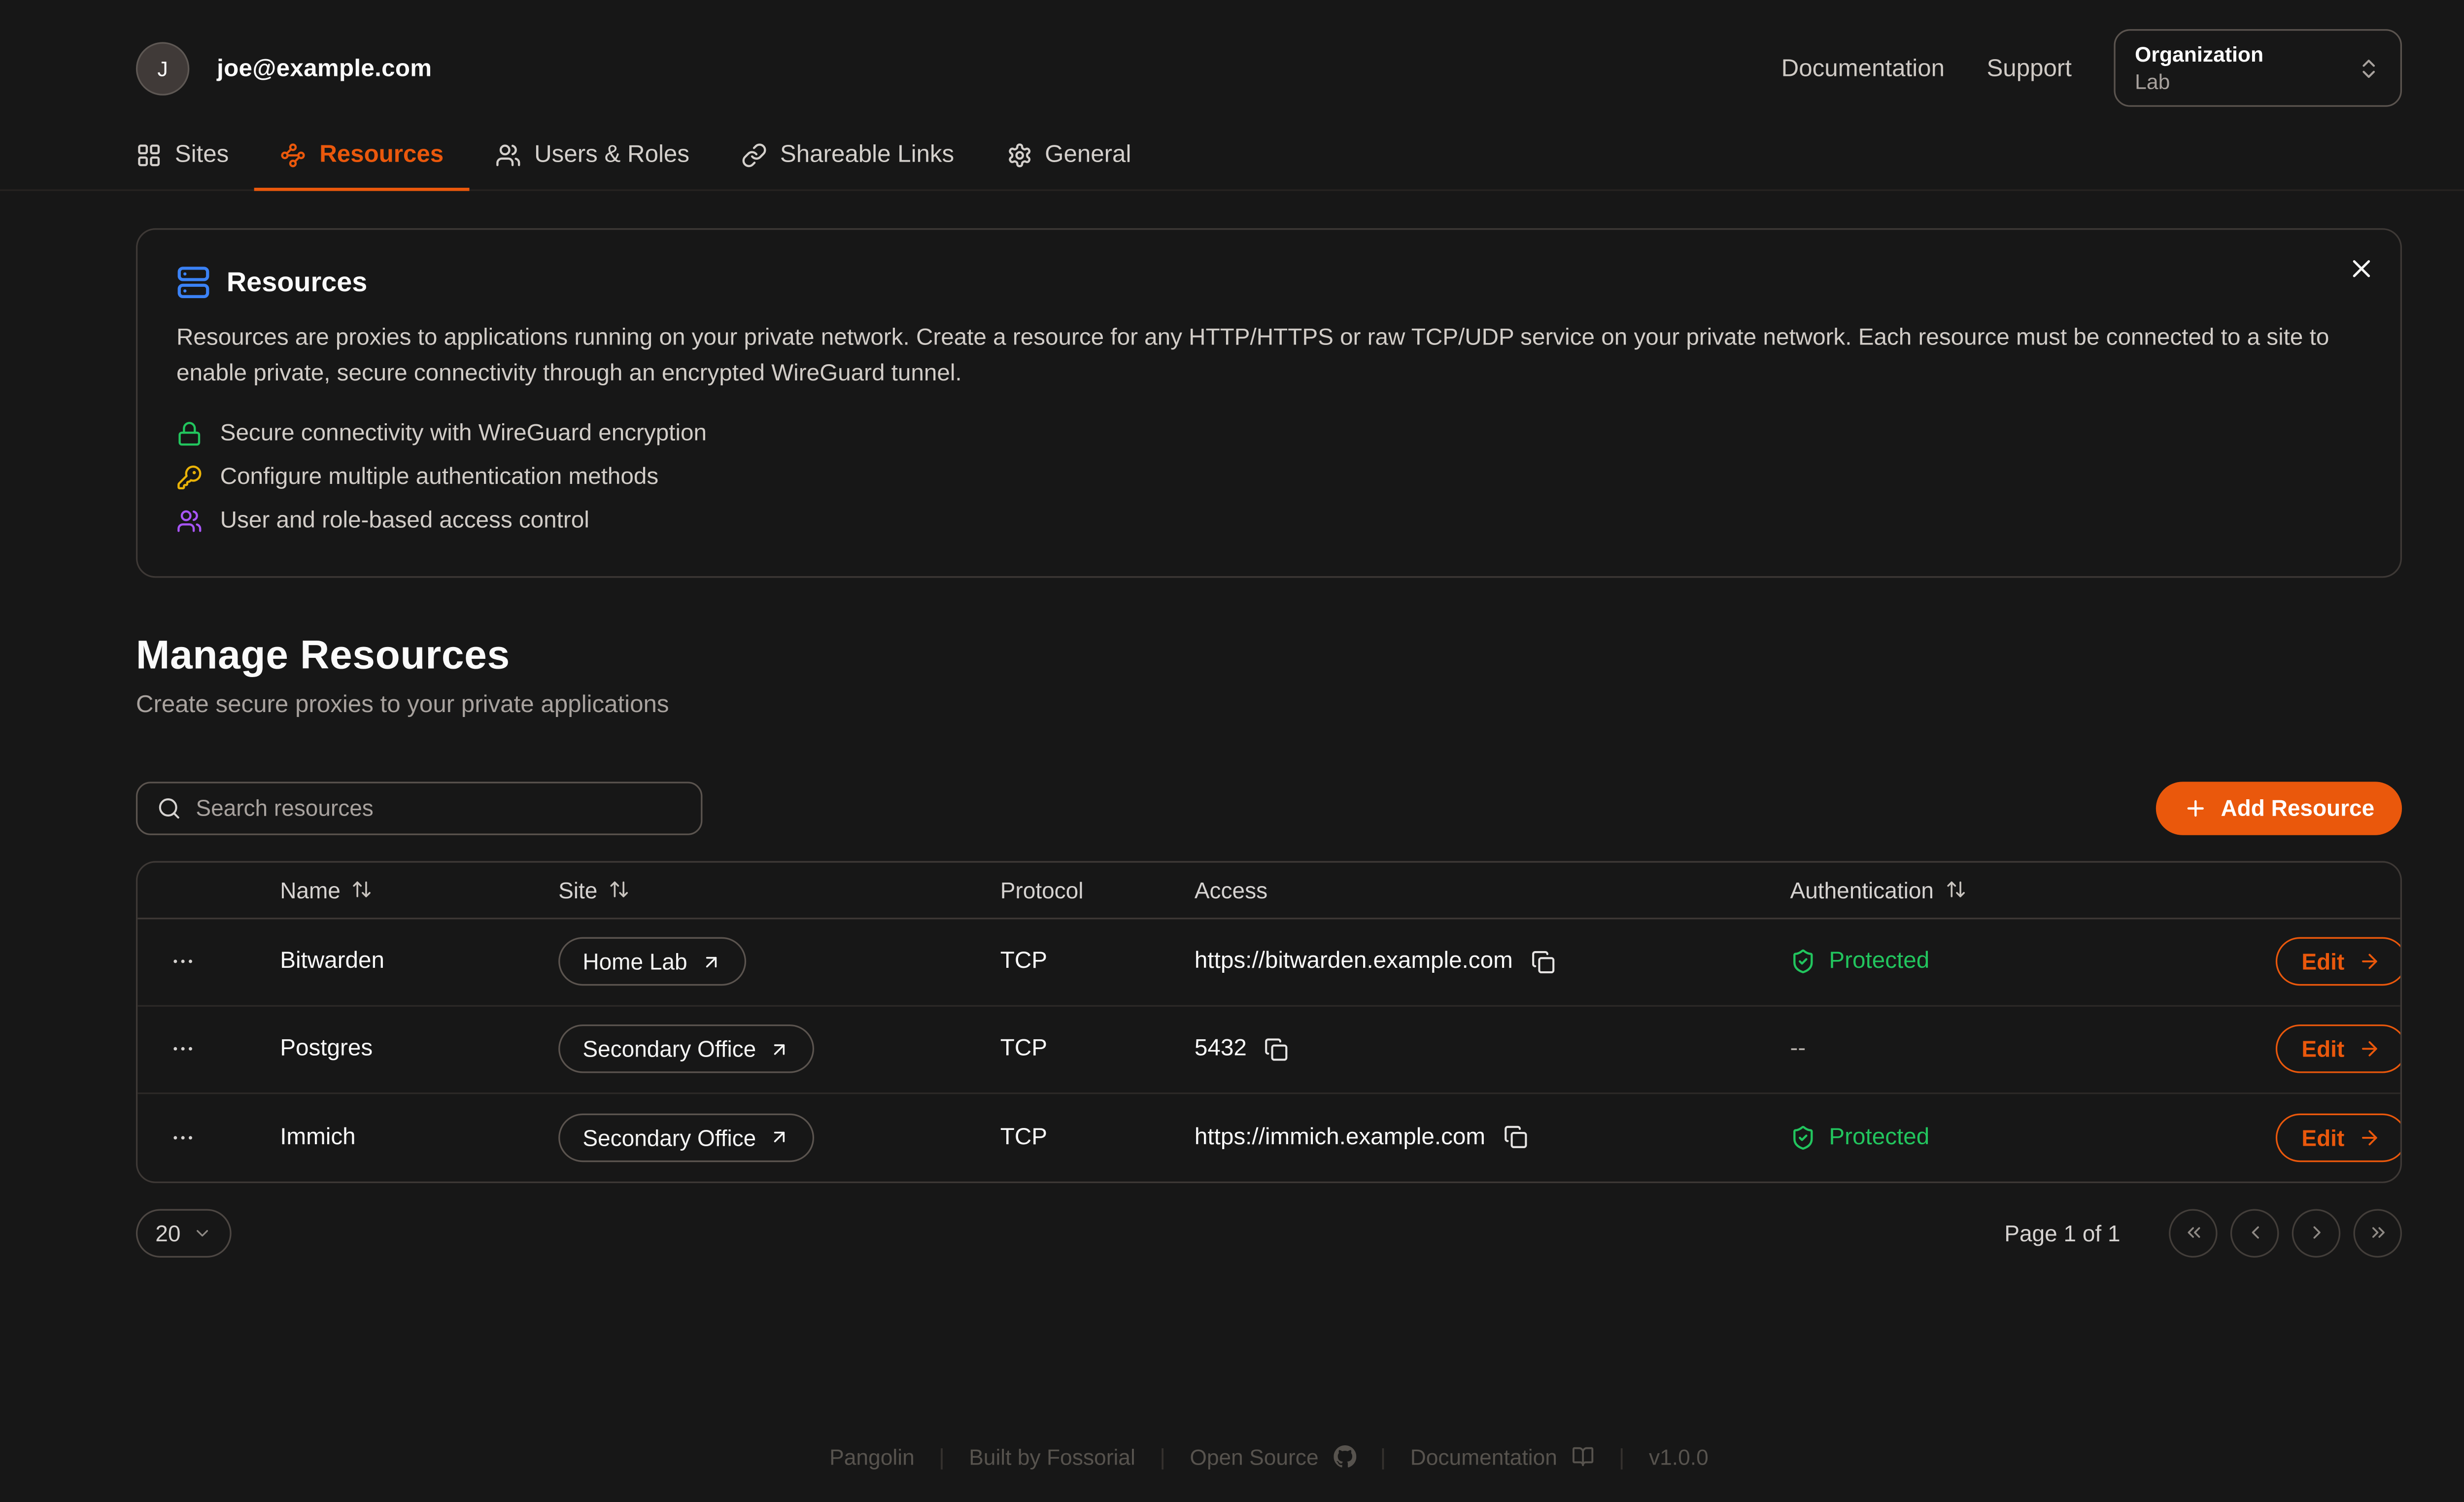 The height and width of the screenshot is (1502, 2464). I want to click on search-input, so click(439, 808).